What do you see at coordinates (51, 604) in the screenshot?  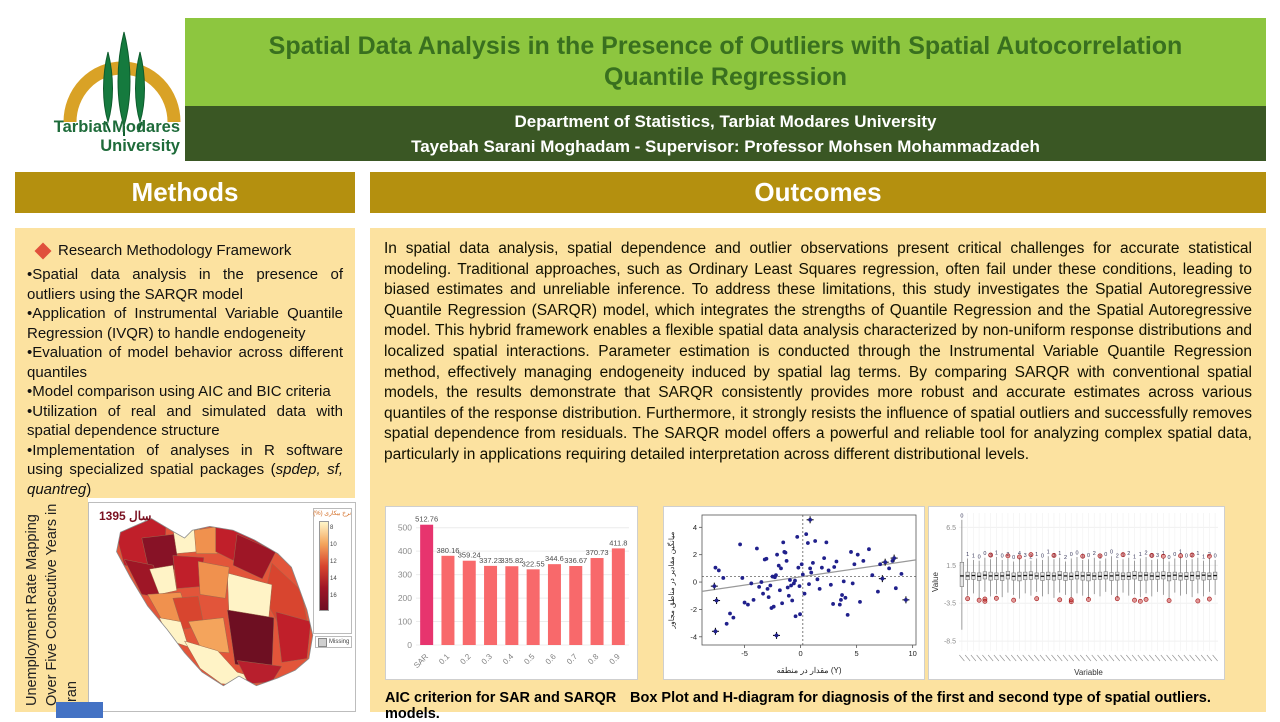 I see `map-rotated-caption-line: Over Five Consecutive Years in` at bounding box center [51, 604].